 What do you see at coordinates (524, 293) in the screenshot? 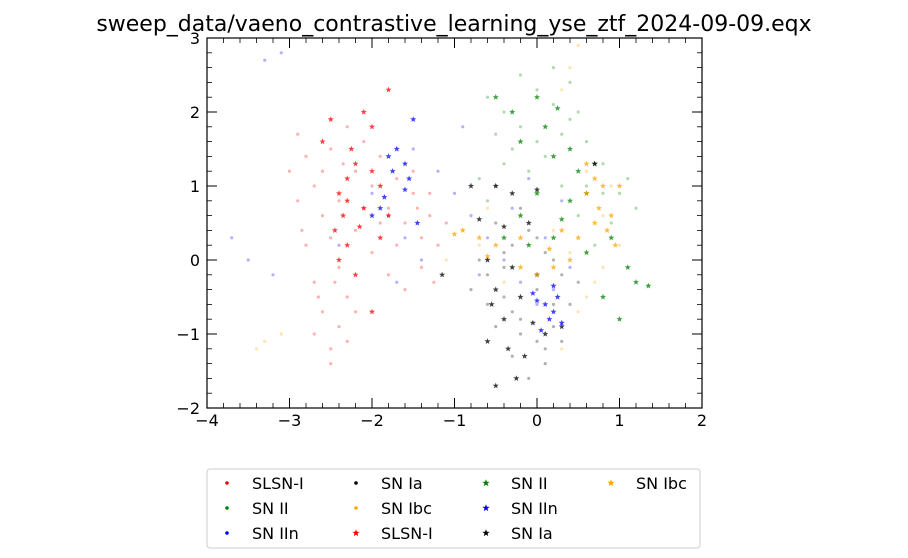
I see `series-sn-ia-dot` at bounding box center [524, 293].